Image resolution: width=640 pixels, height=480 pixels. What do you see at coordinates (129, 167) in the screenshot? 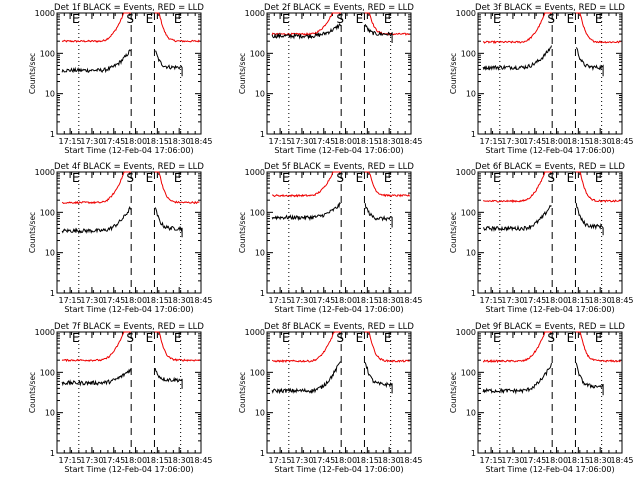
I see `panel-title: Det 4f BLACK = Events, RED = LLD` at bounding box center [129, 167].